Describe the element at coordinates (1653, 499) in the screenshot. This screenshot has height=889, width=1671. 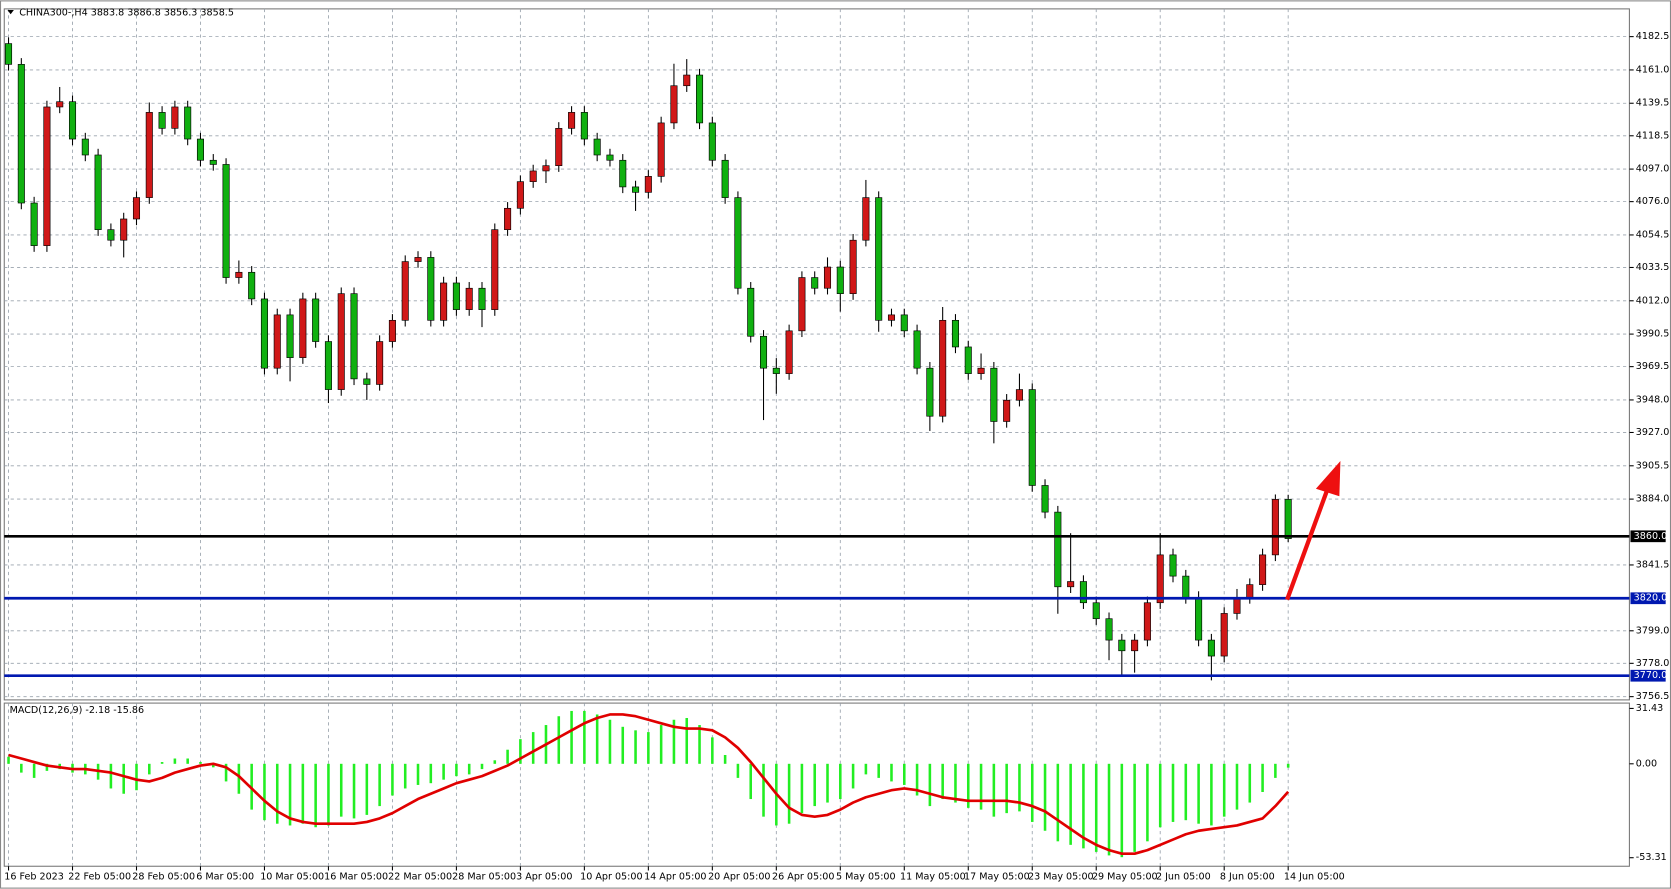
I see `y-tick-label: 3884.0` at that location.